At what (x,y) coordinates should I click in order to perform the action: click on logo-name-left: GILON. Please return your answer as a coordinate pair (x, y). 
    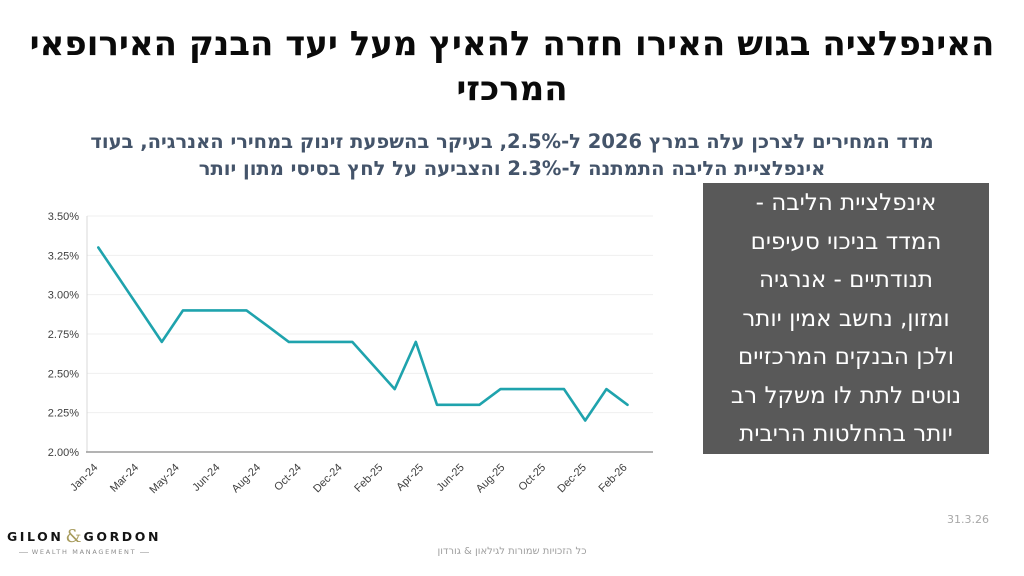
    Looking at the image, I should click on (35, 536).